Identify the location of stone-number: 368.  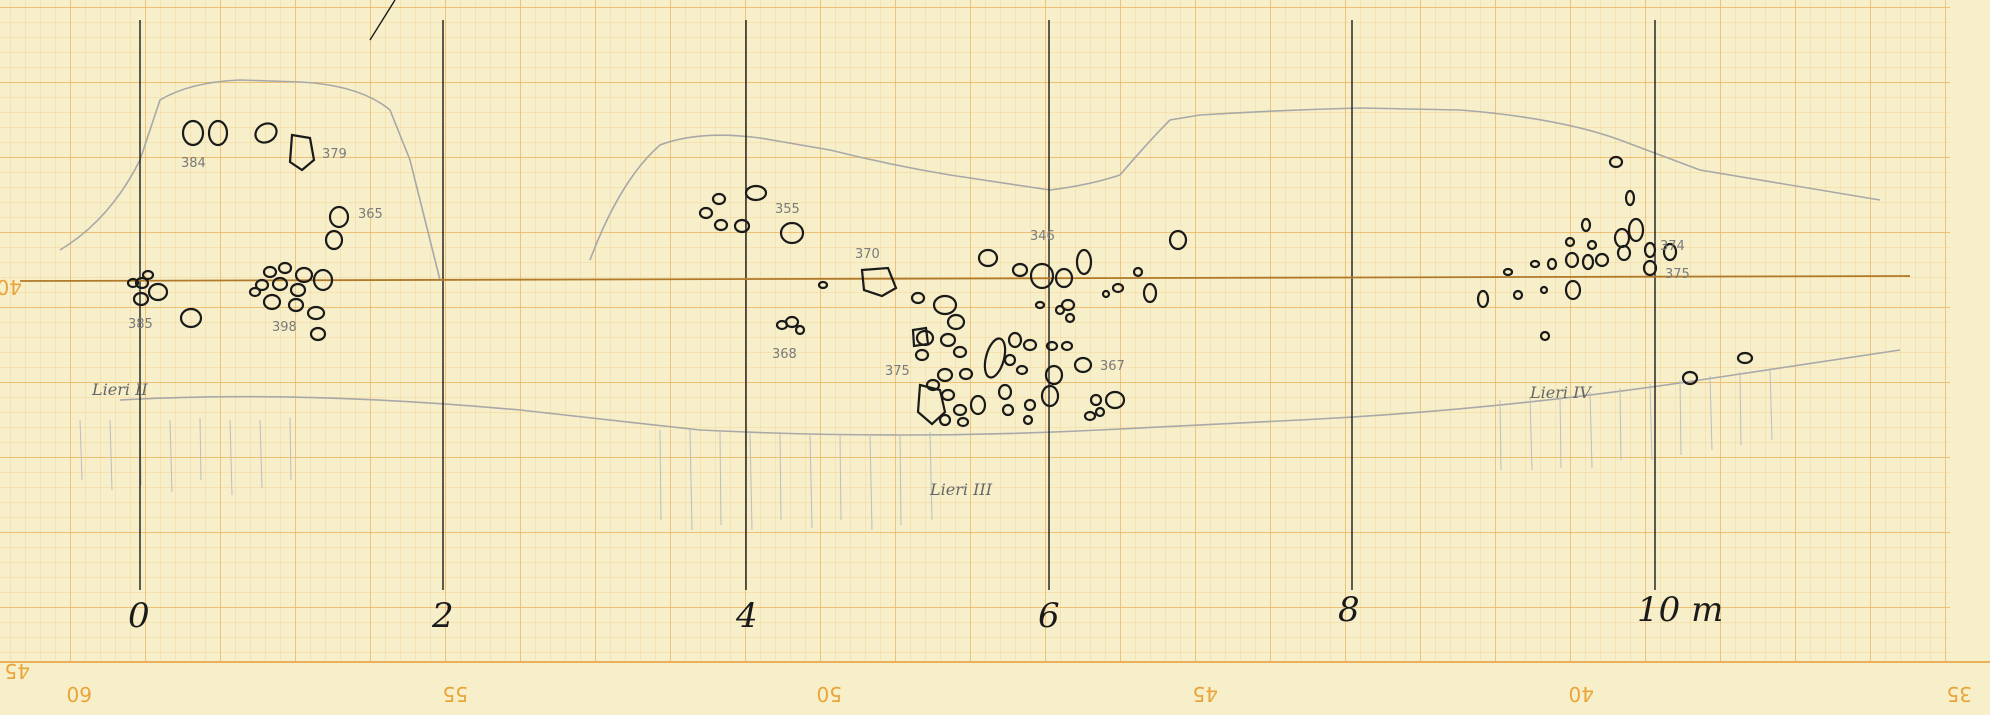
(784, 354).